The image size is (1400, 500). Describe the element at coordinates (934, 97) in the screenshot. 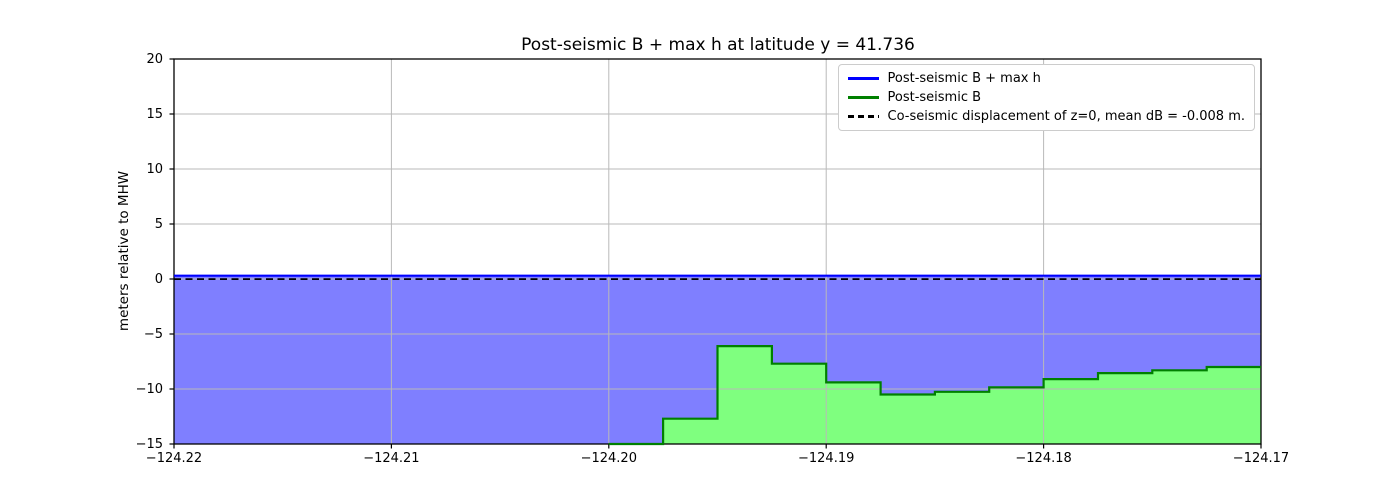

I see `legend-label: Post-seismic B` at that location.